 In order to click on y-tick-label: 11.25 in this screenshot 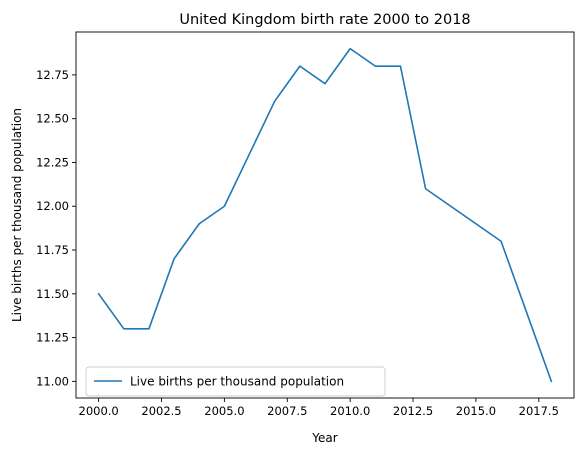, I will do `click(52, 338)`.